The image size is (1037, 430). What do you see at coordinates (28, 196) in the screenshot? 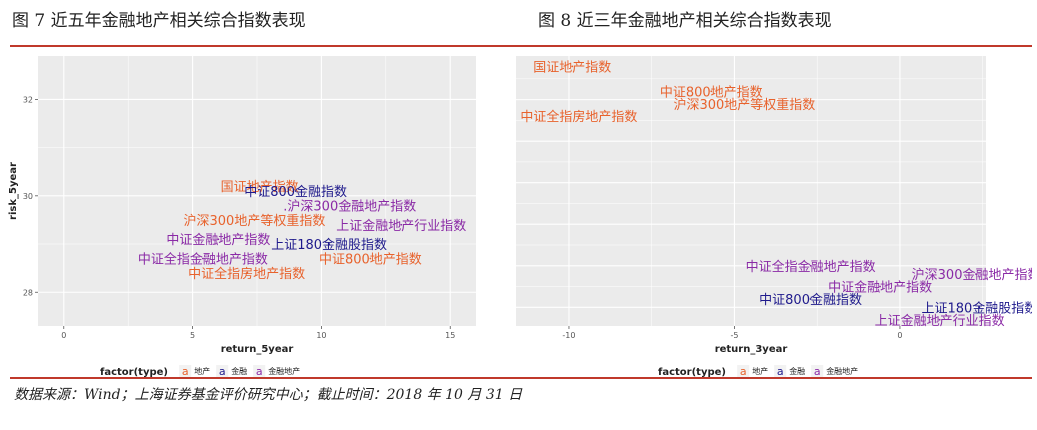
I see `y-tick-label: 30` at bounding box center [28, 196].